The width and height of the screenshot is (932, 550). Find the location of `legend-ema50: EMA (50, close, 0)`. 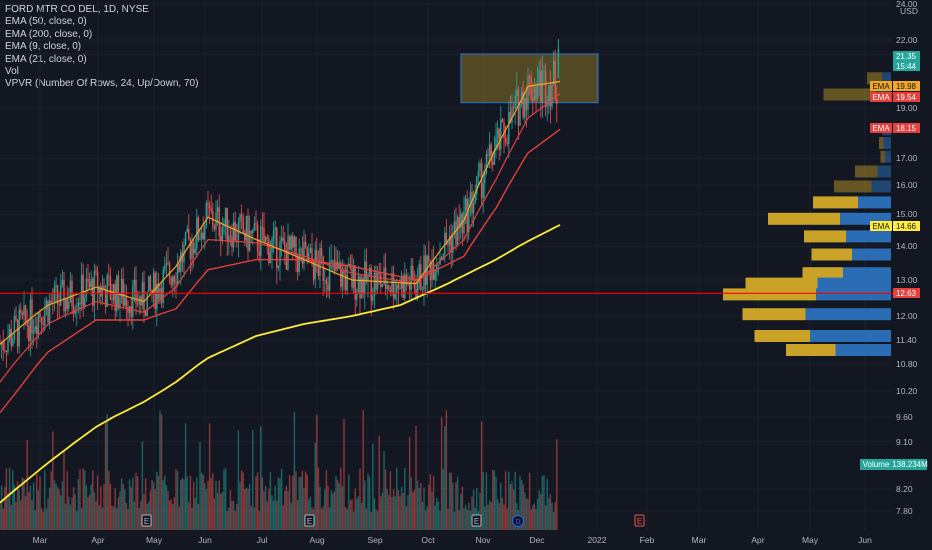

legend-ema50: EMA (50, close, 0) is located at coordinates (46, 22).